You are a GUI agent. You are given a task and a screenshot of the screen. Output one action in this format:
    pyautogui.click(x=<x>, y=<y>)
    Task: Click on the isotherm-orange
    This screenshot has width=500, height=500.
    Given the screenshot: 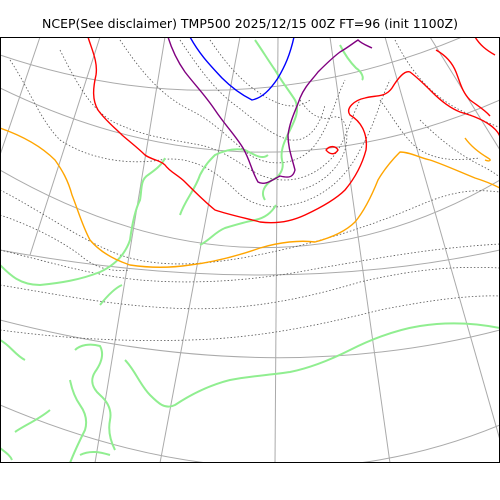 What is the action you would take?
    pyautogui.click(x=477, y=149)
    